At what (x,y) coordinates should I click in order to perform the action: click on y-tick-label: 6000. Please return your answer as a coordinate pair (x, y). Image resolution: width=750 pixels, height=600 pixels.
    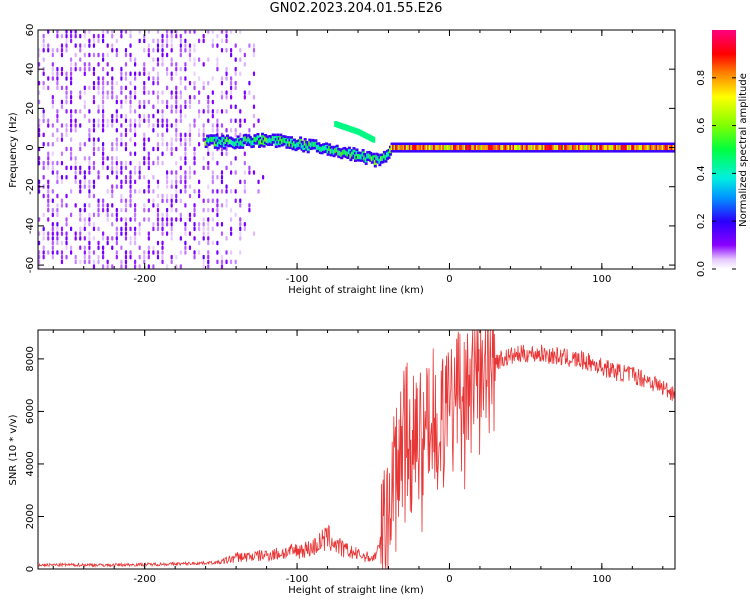
    Looking at the image, I should click on (30, 411).